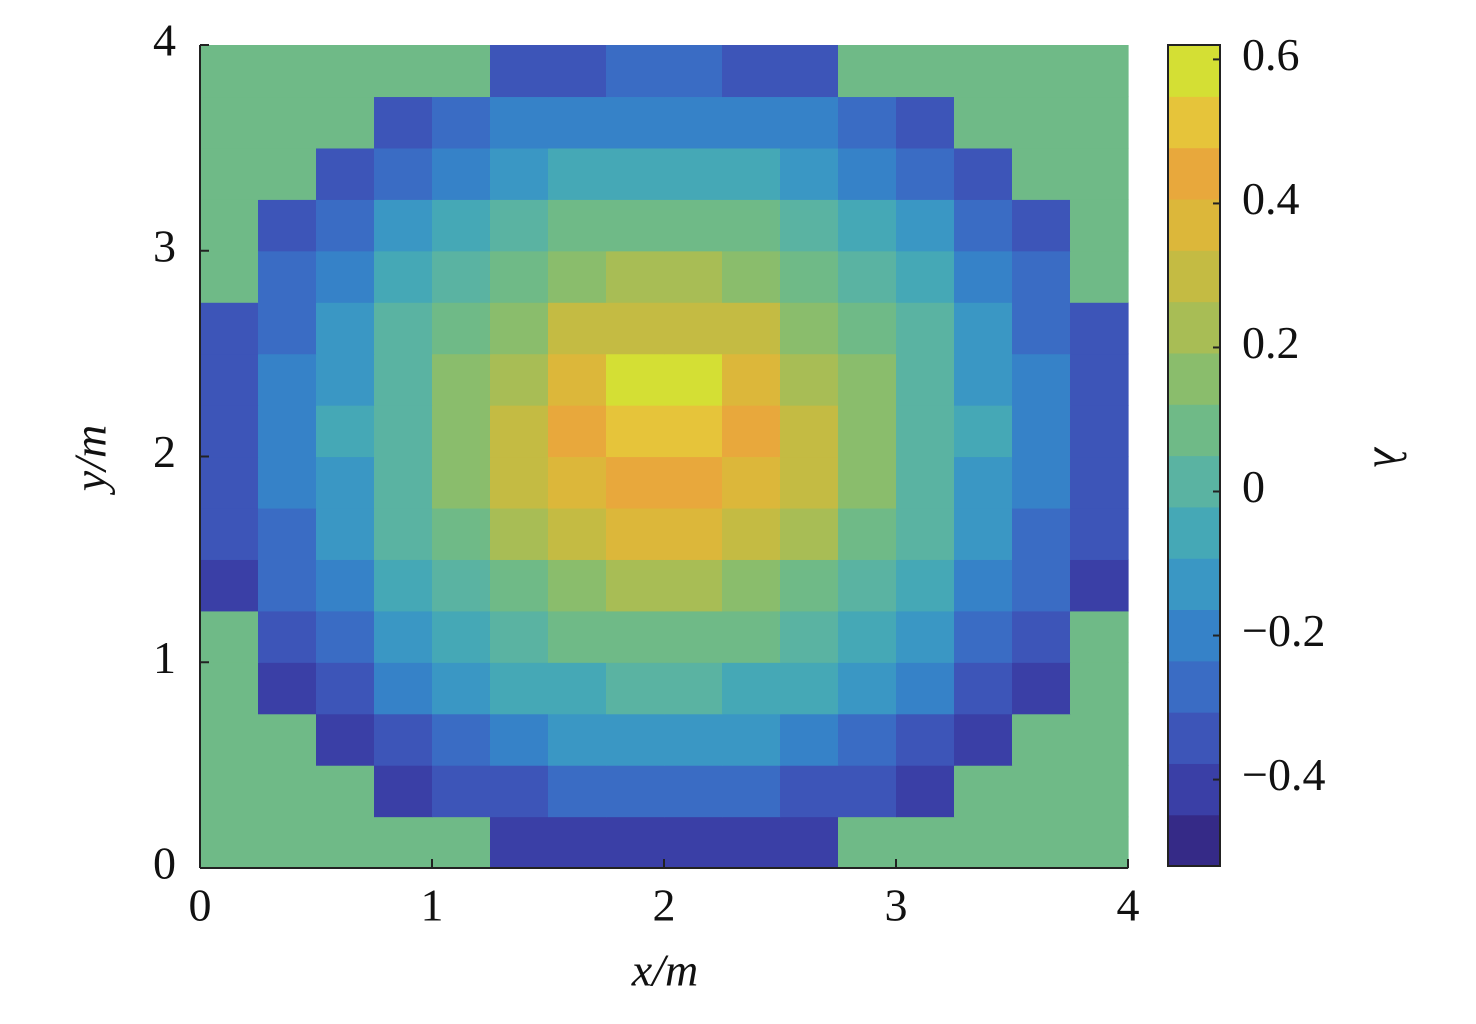  Describe the element at coordinates (164, 451) in the screenshot. I see `y-tick-label: 2` at that location.